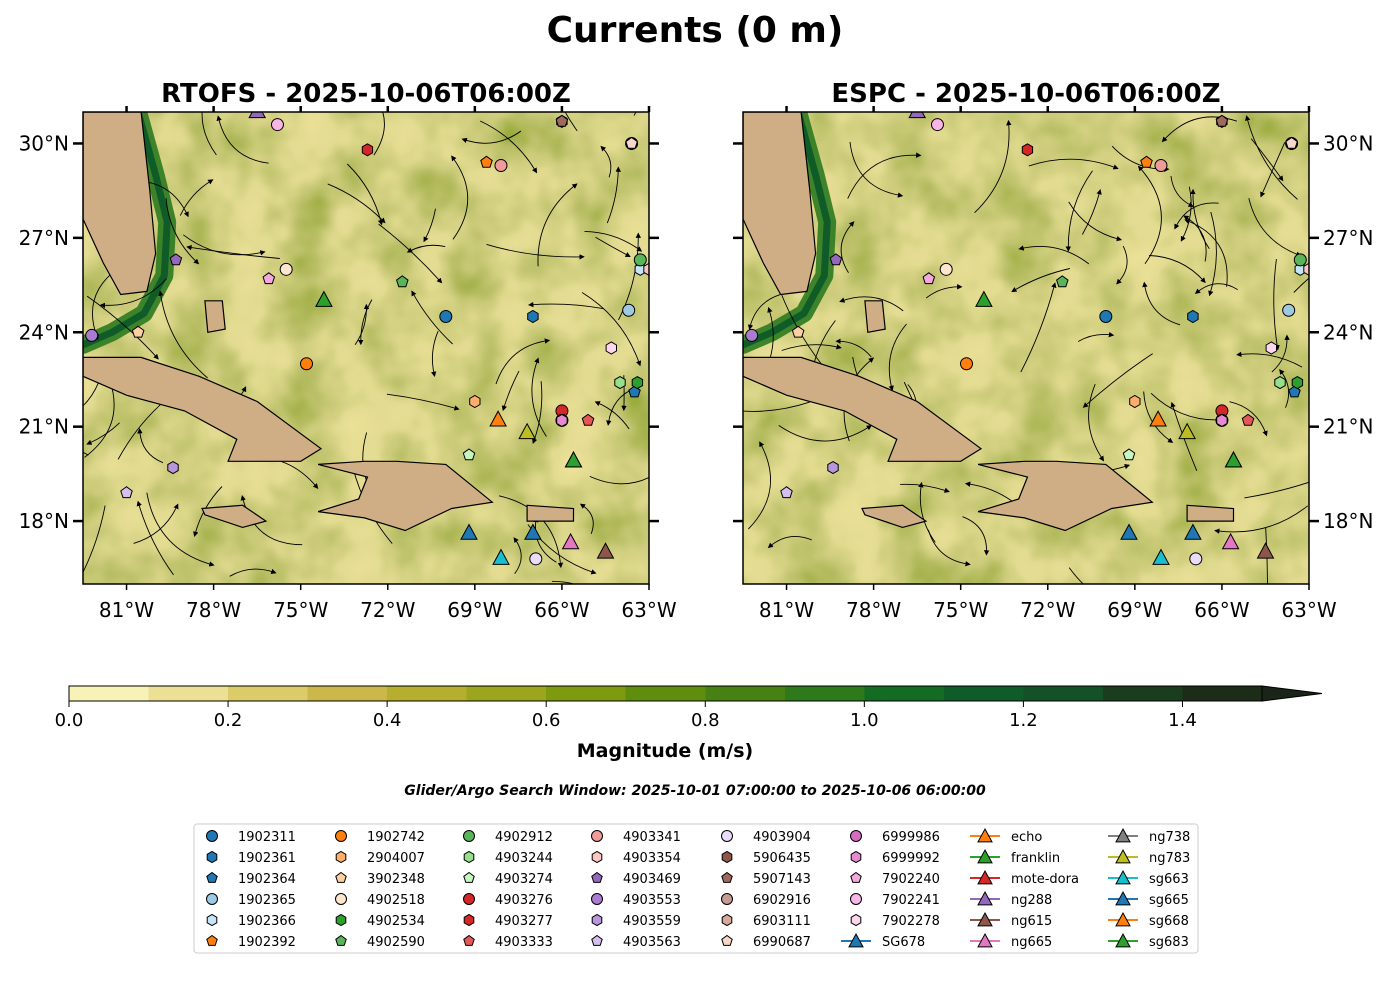  What do you see at coordinates (234, 516) in the screenshot?
I see `land-jamaica` at bounding box center [234, 516].